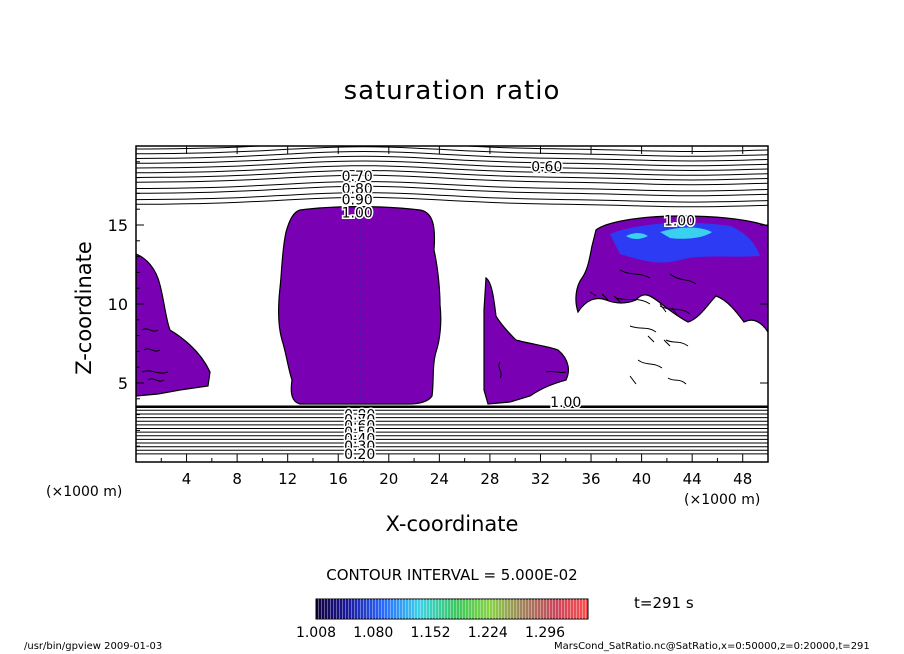 This screenshot has width=904, height=654. I want to click on right-middle-cloud, so click(526, 340).